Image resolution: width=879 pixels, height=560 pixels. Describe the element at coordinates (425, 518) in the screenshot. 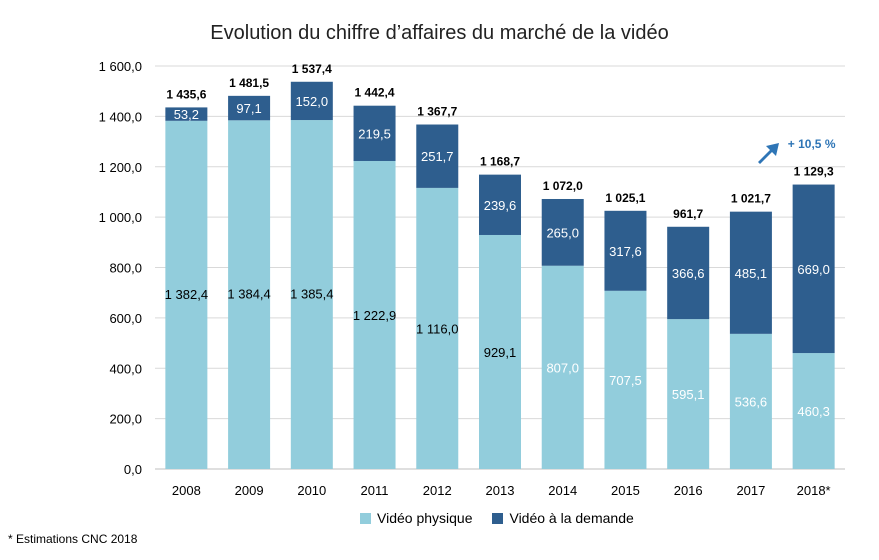

I see `legend-label-physique: Vidéo physique` at that location.